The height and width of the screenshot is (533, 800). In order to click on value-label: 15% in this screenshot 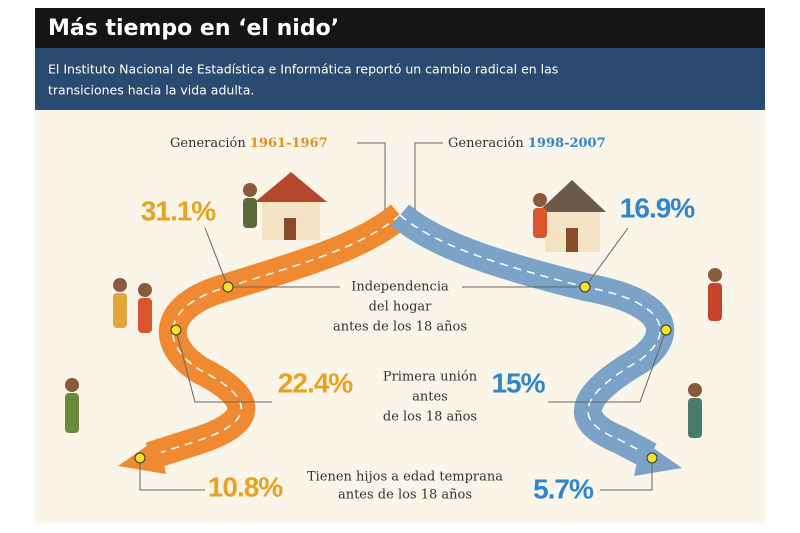, I will do `click(518, 382)`.